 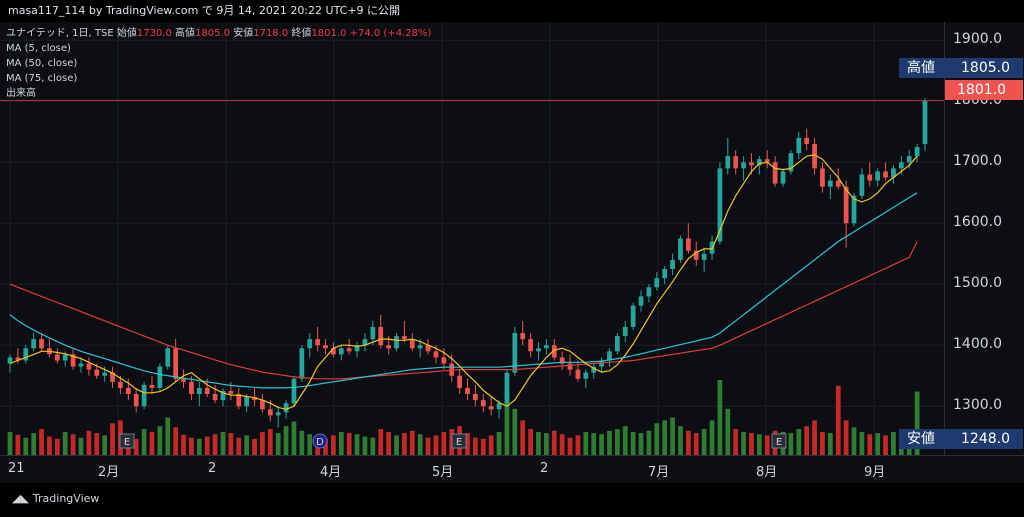 What do you see at coordinates (512, 469) in the screenshot?
I see `time-axis: 21 2月 2 4月 5月 2 7月 8月 9月` at bounding box center [512, 469].